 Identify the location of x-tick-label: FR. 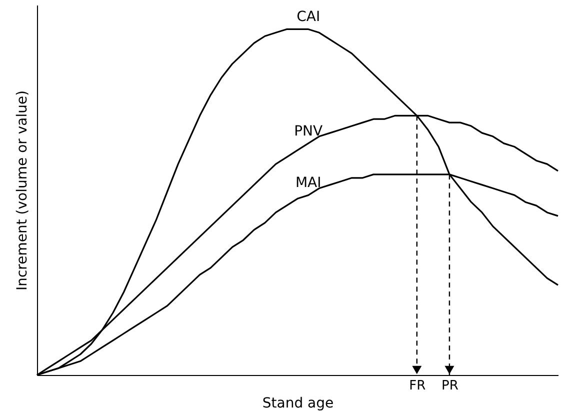
(417, 386).